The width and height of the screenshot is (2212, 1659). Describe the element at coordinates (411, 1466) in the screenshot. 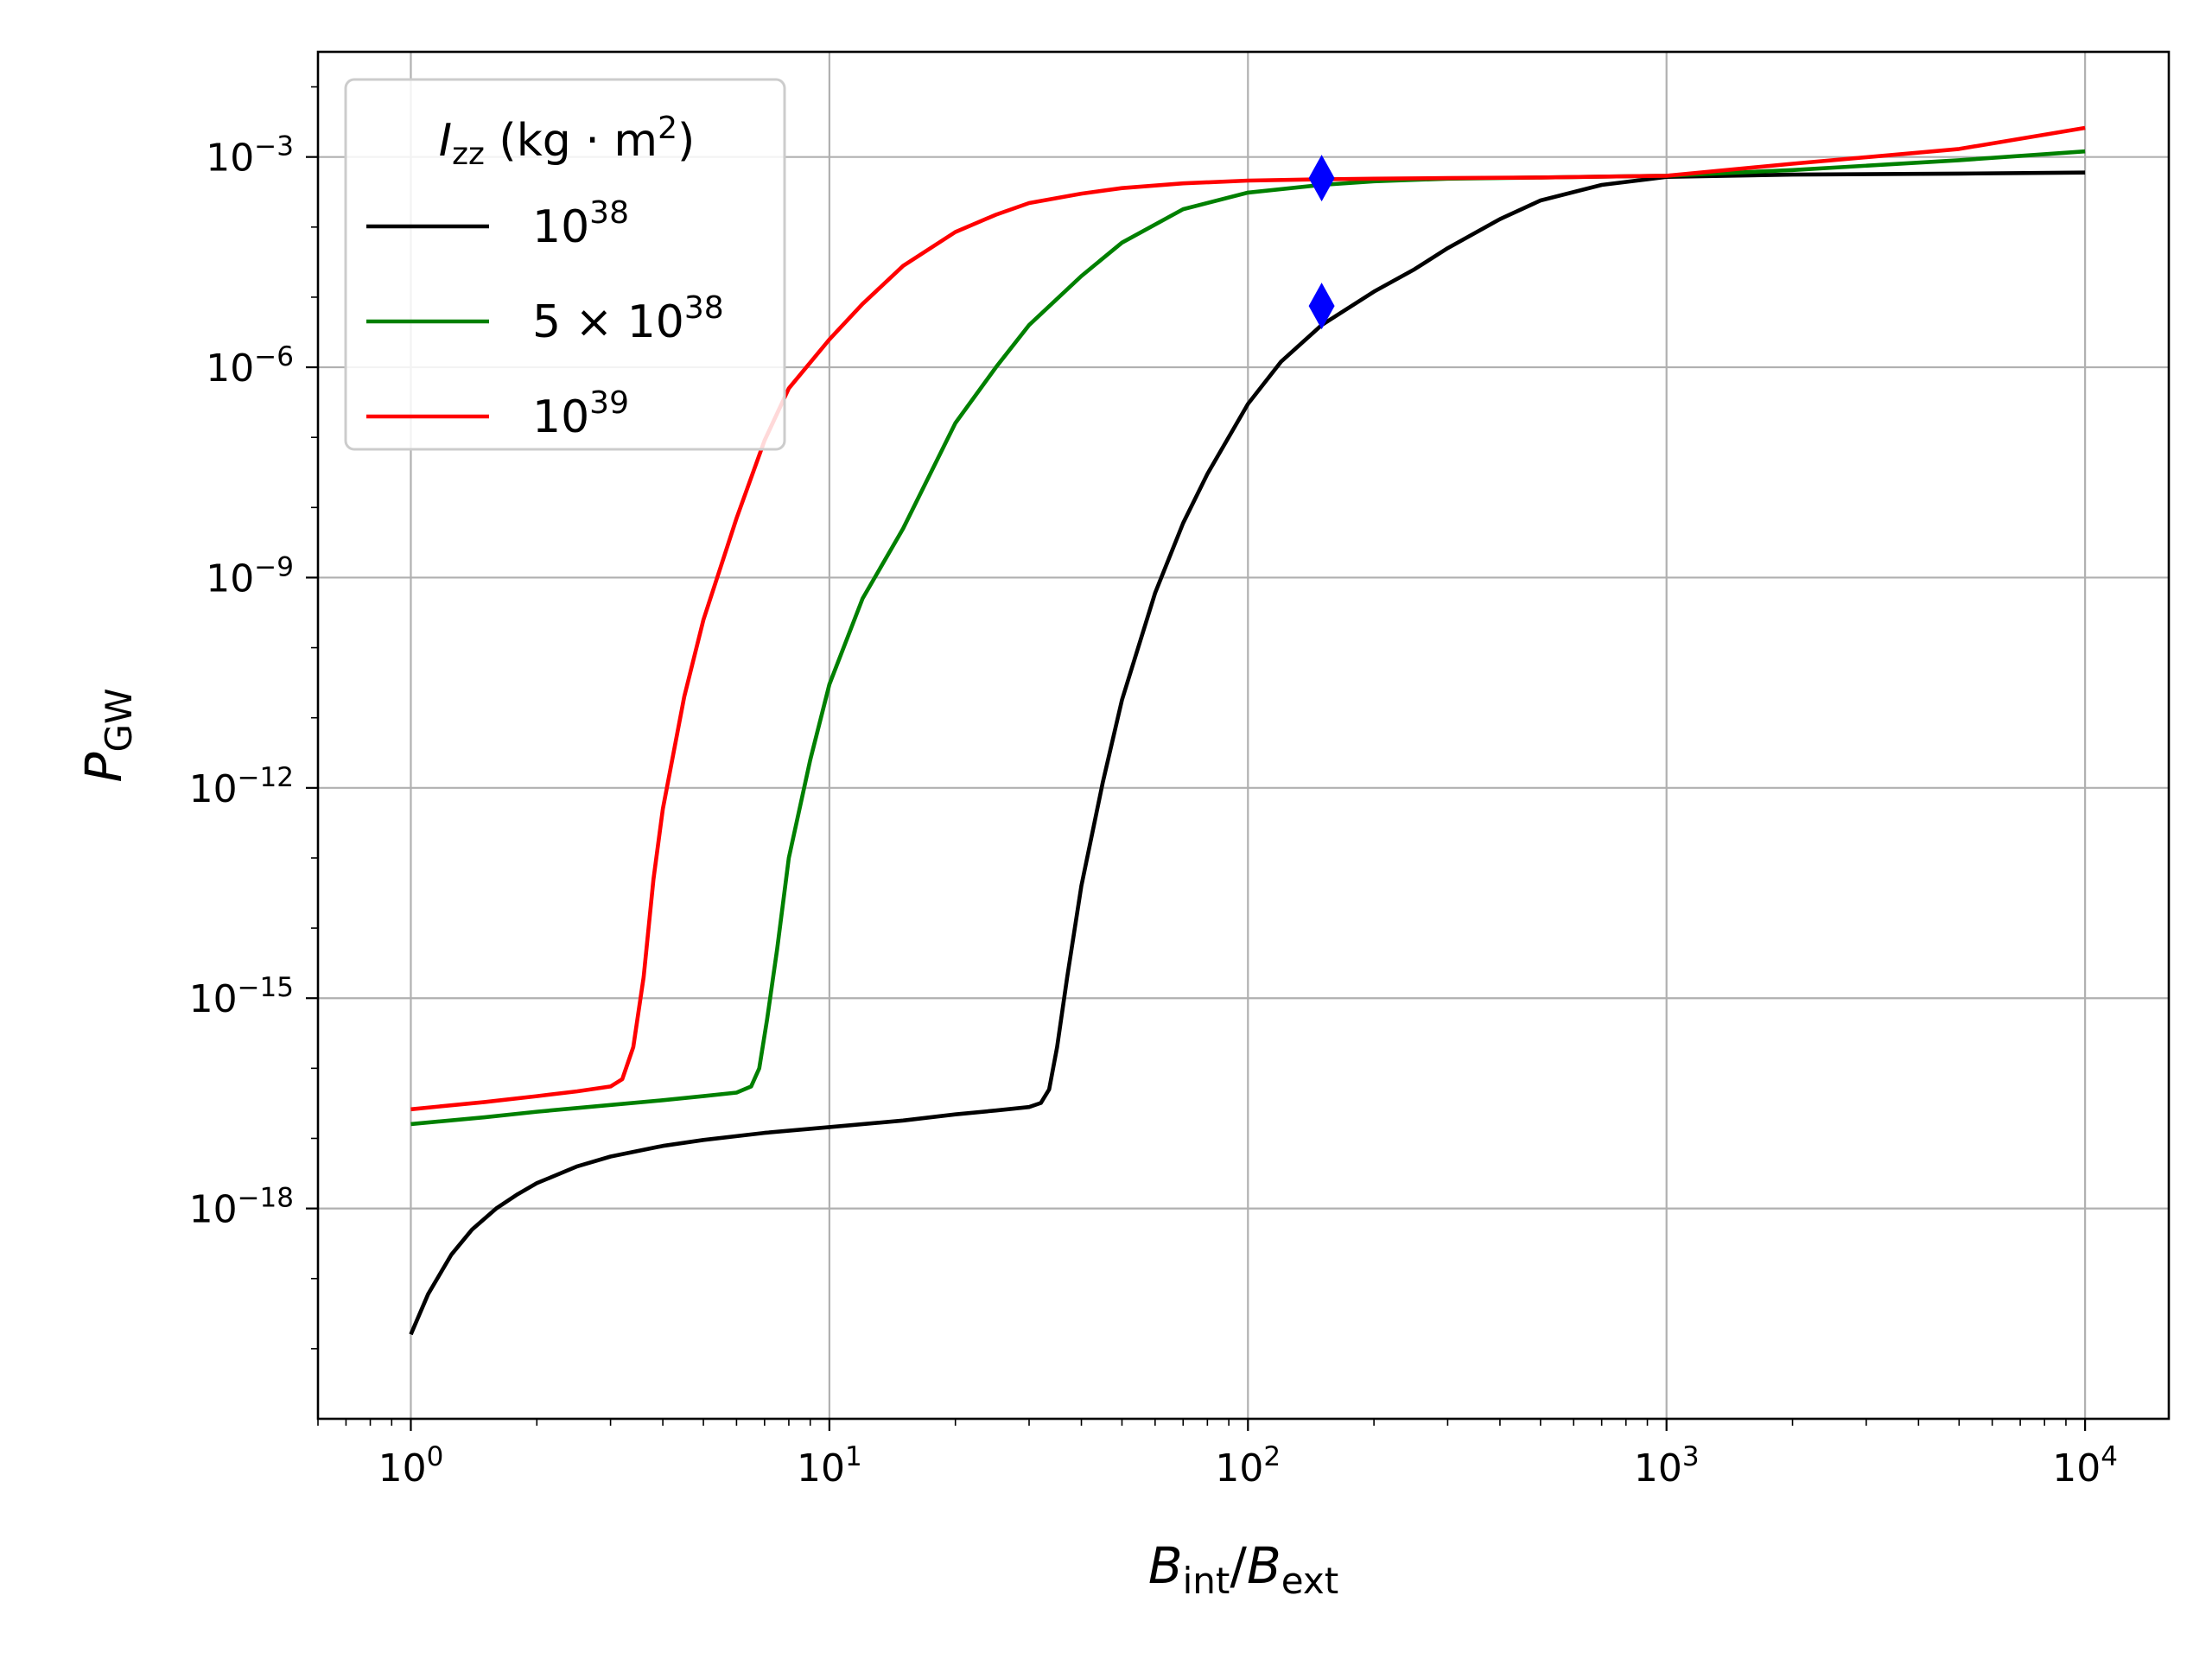

I see `x-tick-label: 100` at that location.